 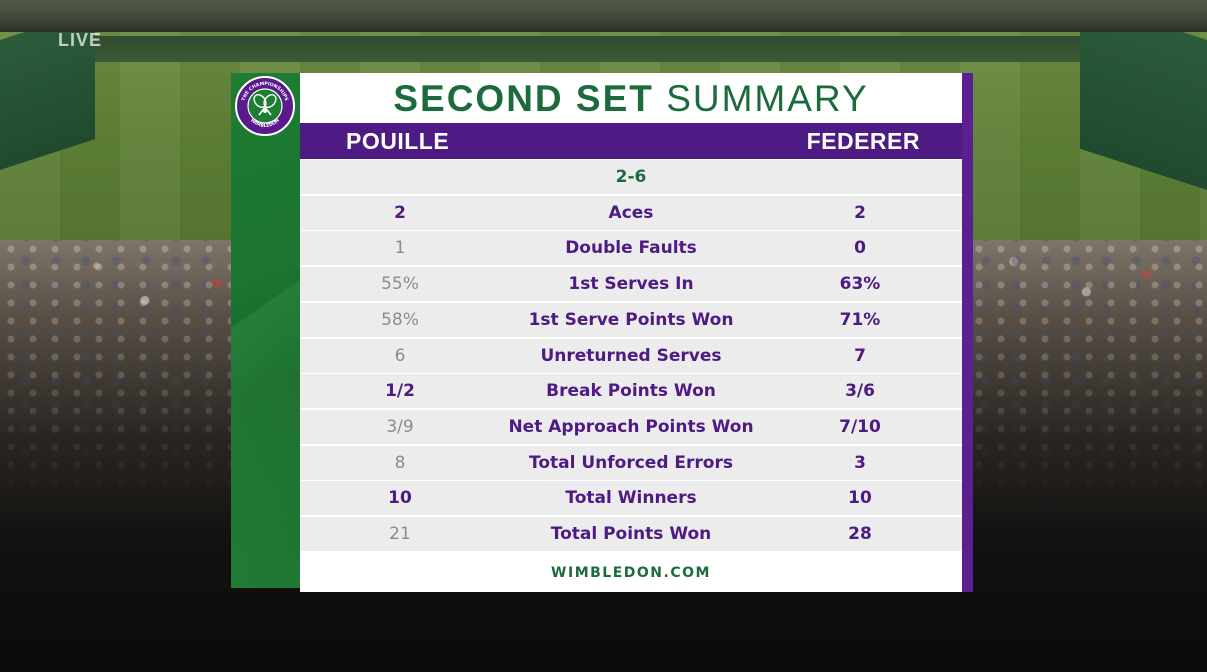 I want to click on stat-right-value: 63%, so click(x=860, y=284).